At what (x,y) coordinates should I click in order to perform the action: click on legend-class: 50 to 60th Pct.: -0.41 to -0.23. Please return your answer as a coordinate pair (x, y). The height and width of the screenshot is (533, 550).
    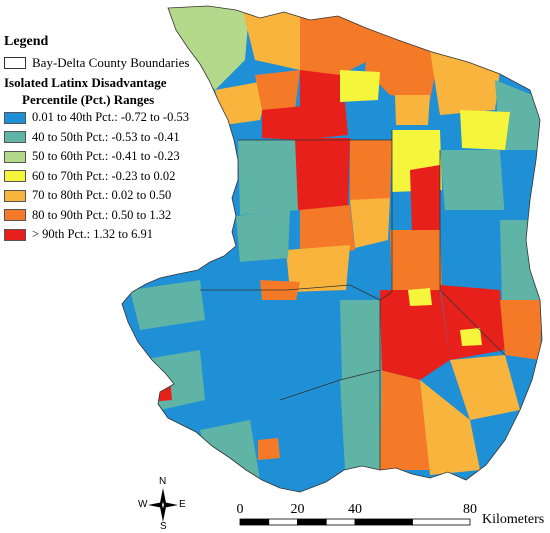
    Looking at the image, I should click on (111, 157).